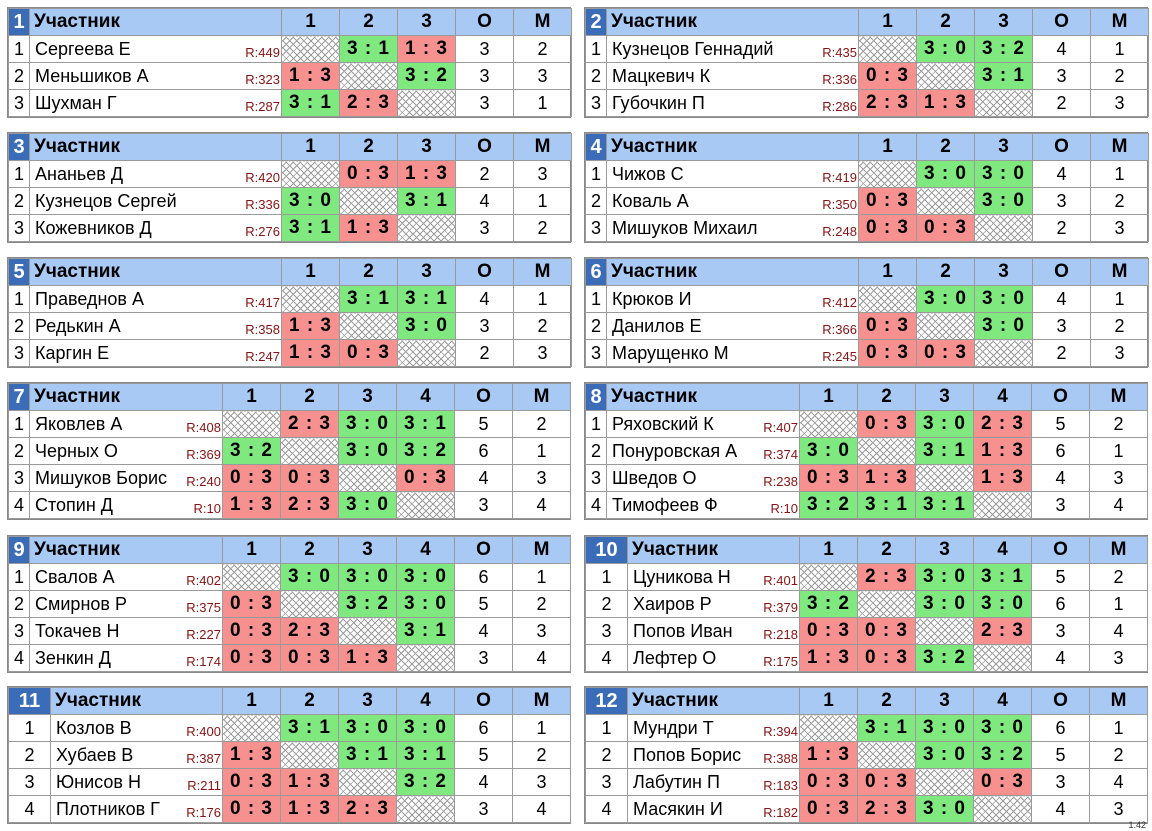 The height and width of the screenshot is (831, 1152). What do you see at coordinates (155, 201) in the screenshot?
I see `player-cell: Кузнецов Сергей R:336` at bounding box center [155, 201].